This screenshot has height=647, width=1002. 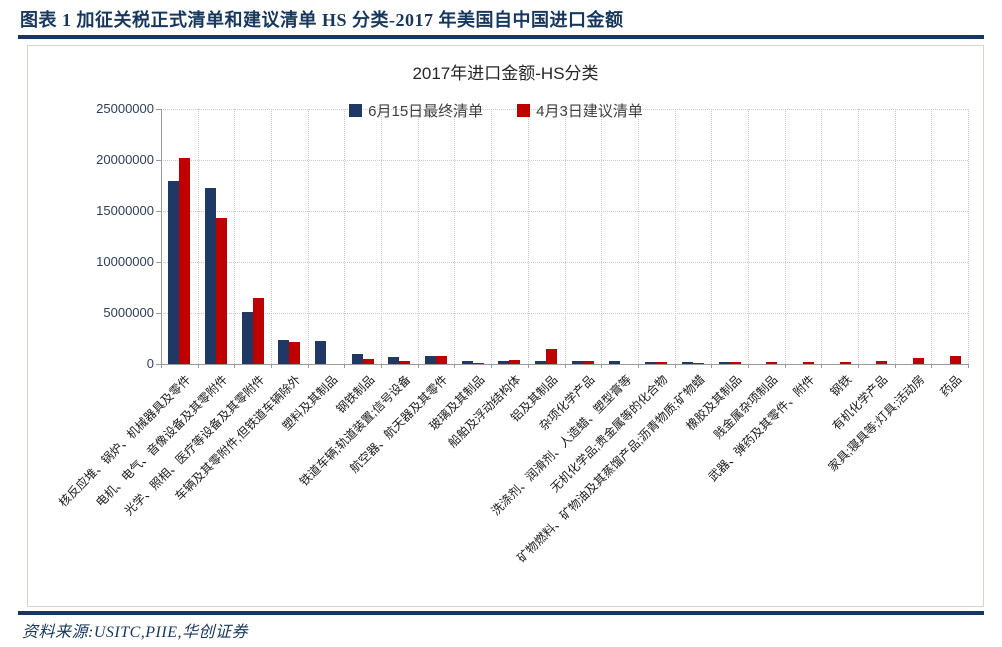 I want to click on legend-swatch-red, so click(x=524, y=110).